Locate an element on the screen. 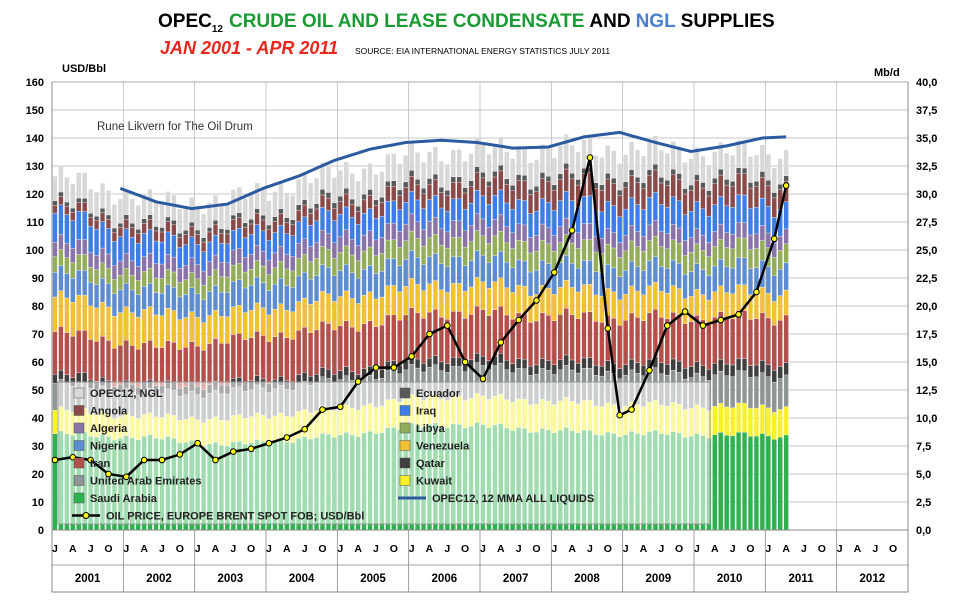 The image size is (960, 600). legend-label-qatar: Qatar is located at coordinates (430, 464).